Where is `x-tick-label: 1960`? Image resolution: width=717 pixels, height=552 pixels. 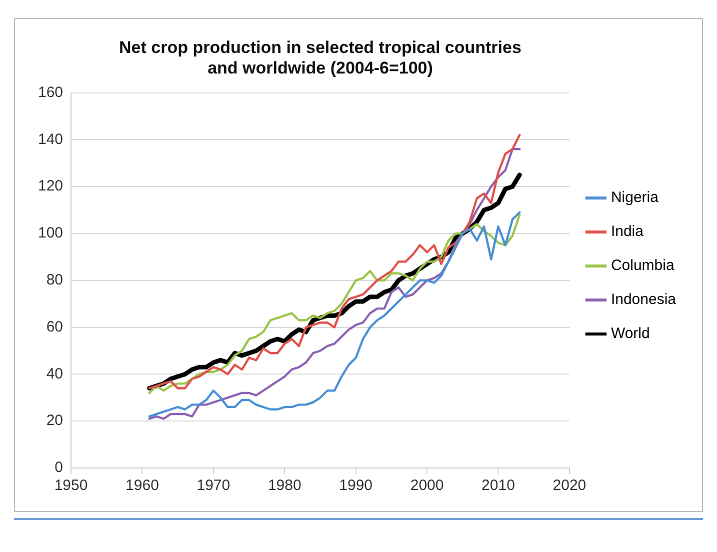 x-tick-label: 1960 is located at coordinates (142, 485).